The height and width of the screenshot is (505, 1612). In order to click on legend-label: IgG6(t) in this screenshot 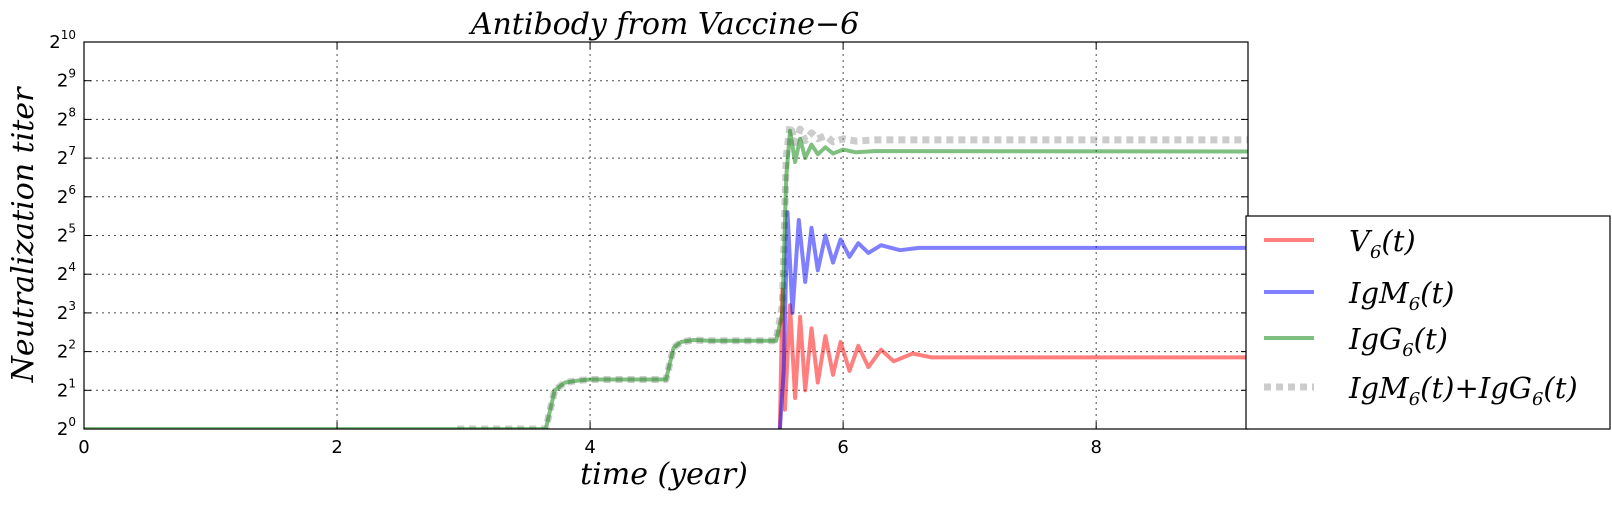, I will do `click(1398, 341)`.